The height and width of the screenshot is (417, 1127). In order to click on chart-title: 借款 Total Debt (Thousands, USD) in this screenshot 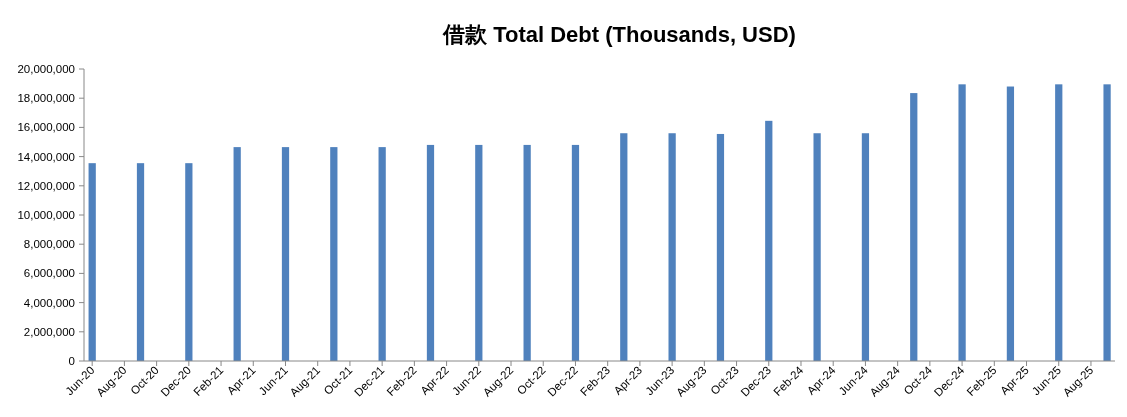, I will do `click(619, 34)`.